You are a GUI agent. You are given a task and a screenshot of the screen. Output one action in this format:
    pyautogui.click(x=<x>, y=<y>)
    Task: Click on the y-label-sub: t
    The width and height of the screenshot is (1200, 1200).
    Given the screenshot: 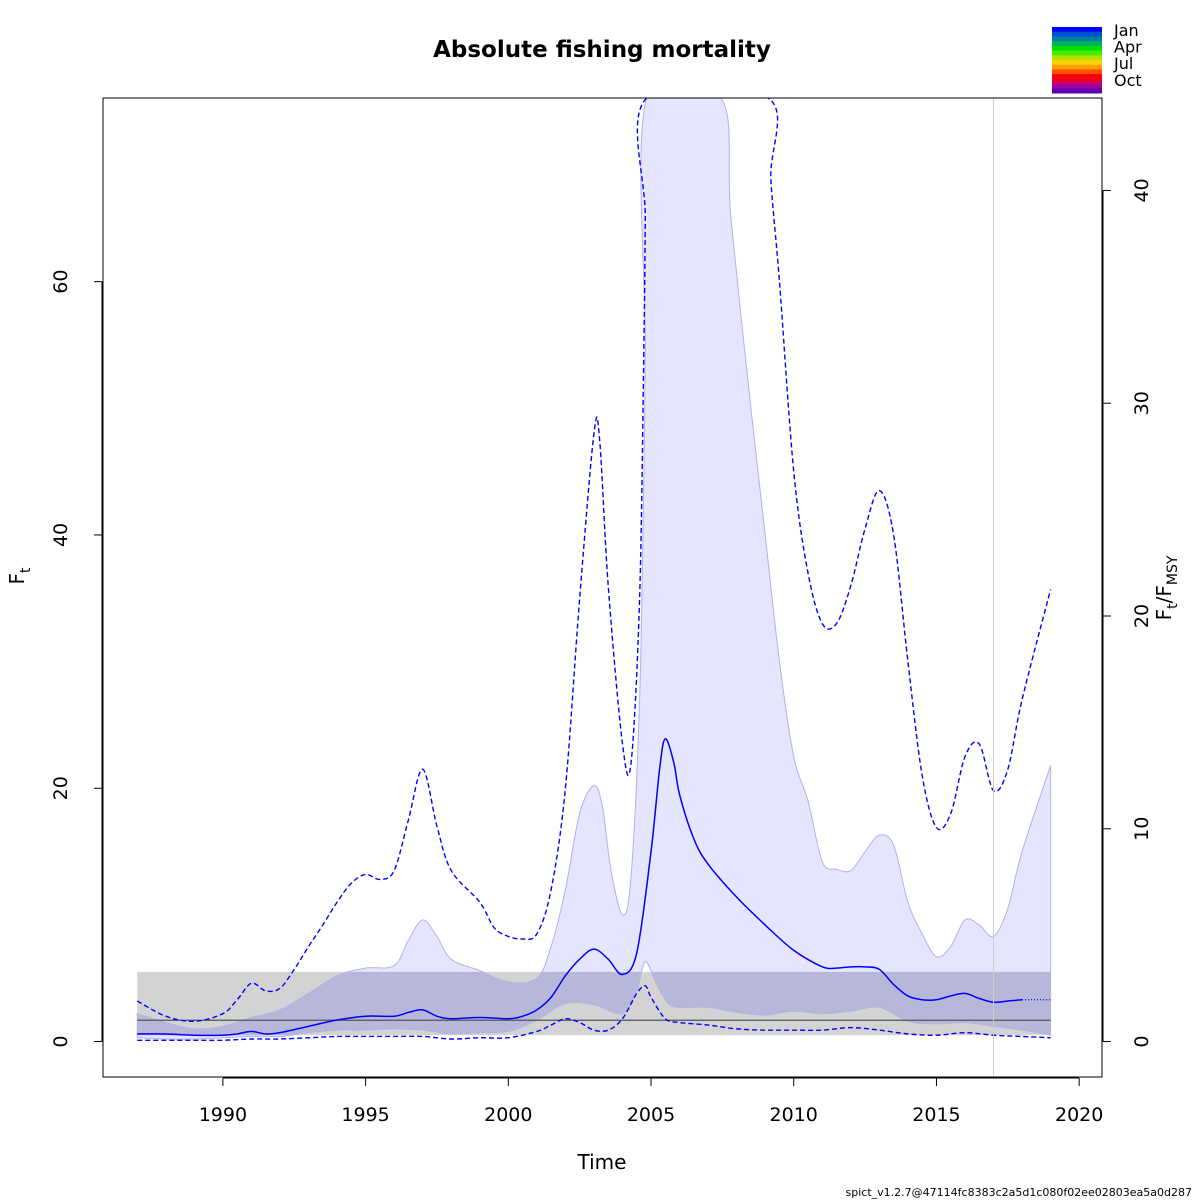 What is the action you would take?
    pyautogui.click(x=26, y=570)
    